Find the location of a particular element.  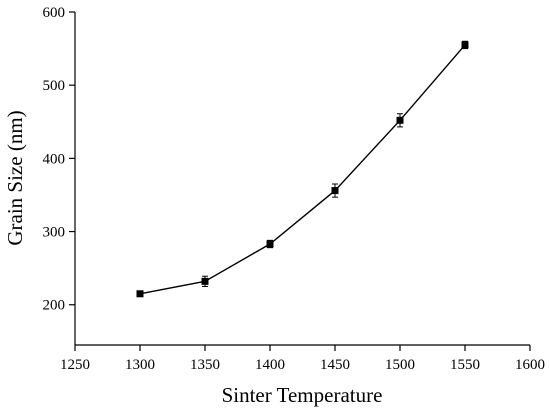

x-tick-label: 1350 is located at coordinates (205, 365).